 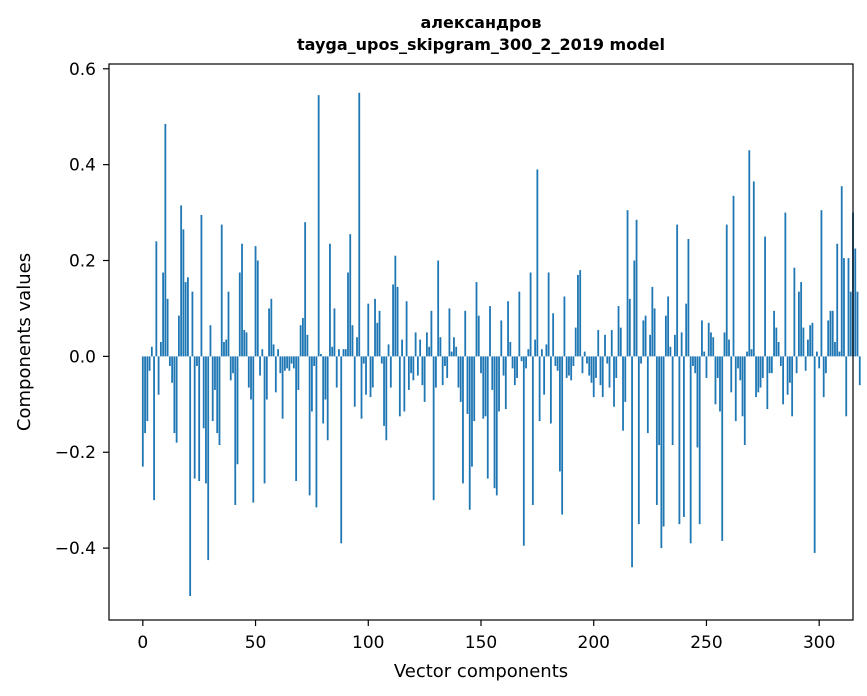 I want to click on y-tick-label: −0.4, so click(x=75, y=549).